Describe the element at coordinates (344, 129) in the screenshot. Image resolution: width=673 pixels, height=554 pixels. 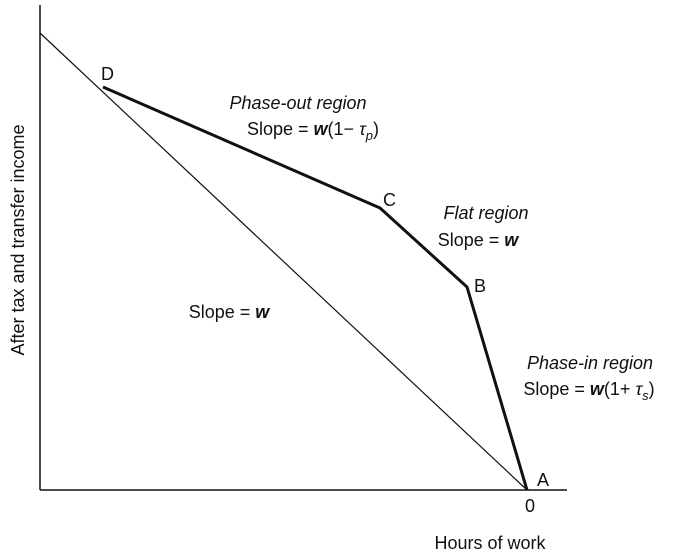
I see `text-part: (1−` at that location.